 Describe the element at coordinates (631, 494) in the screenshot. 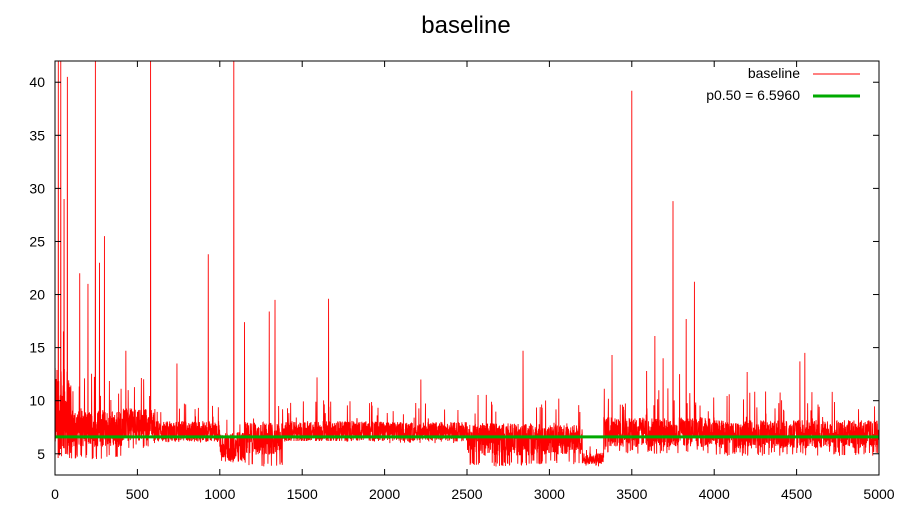

I see `x-tick-label: 3500` at that location.